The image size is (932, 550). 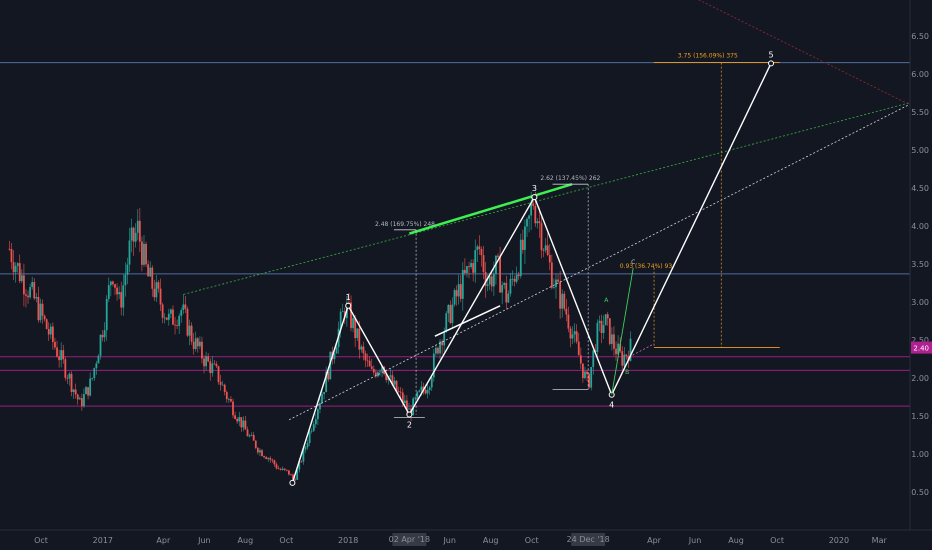 I want to click on time-flag-label: 02 Apr '18, so click(x=409, y=539).